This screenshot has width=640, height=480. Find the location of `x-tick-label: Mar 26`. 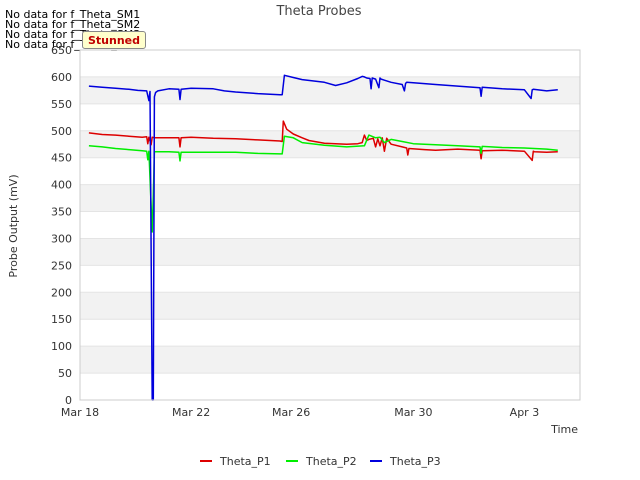

x-tick-label: Mar 26 is located at coordinates (291, 412).